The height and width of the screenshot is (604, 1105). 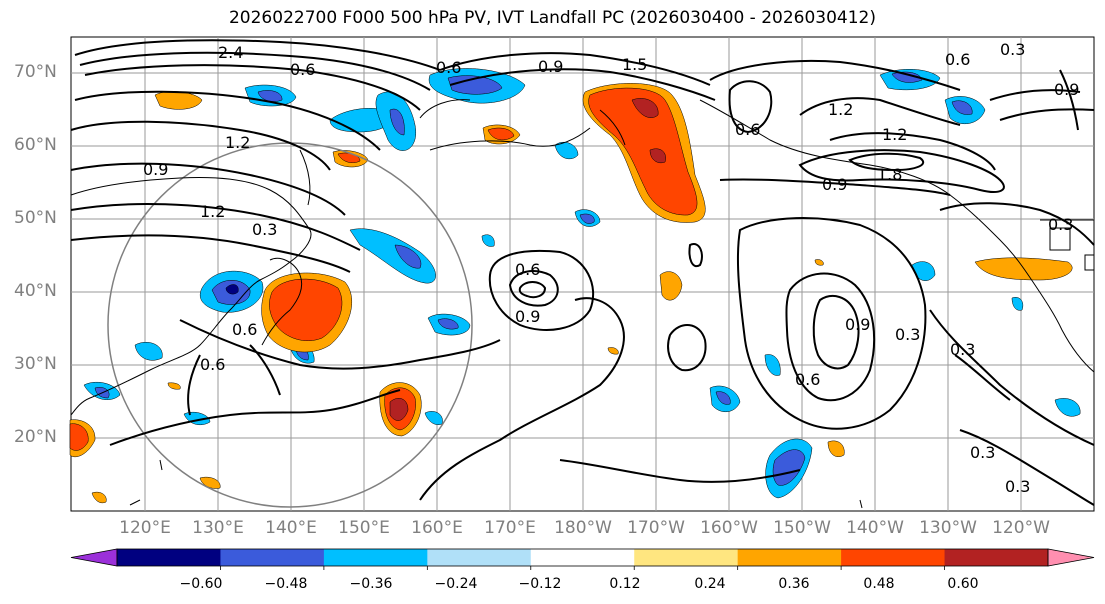 I want to click on colorbar-extend-low, so click(x=94, y=557).